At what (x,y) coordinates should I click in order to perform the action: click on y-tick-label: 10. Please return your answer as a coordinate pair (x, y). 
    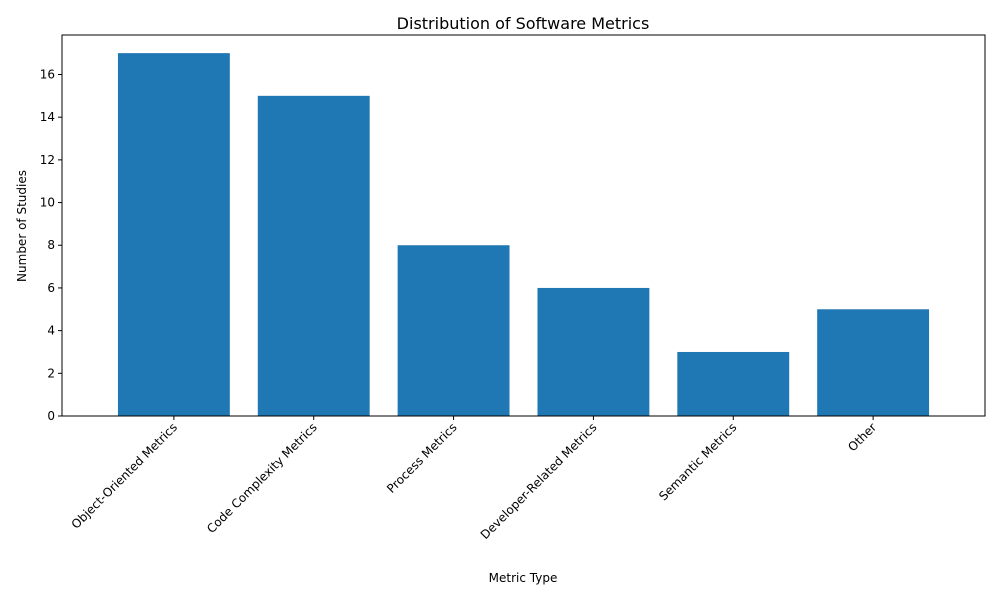
    Looking at the image, I should click on (47, 203).